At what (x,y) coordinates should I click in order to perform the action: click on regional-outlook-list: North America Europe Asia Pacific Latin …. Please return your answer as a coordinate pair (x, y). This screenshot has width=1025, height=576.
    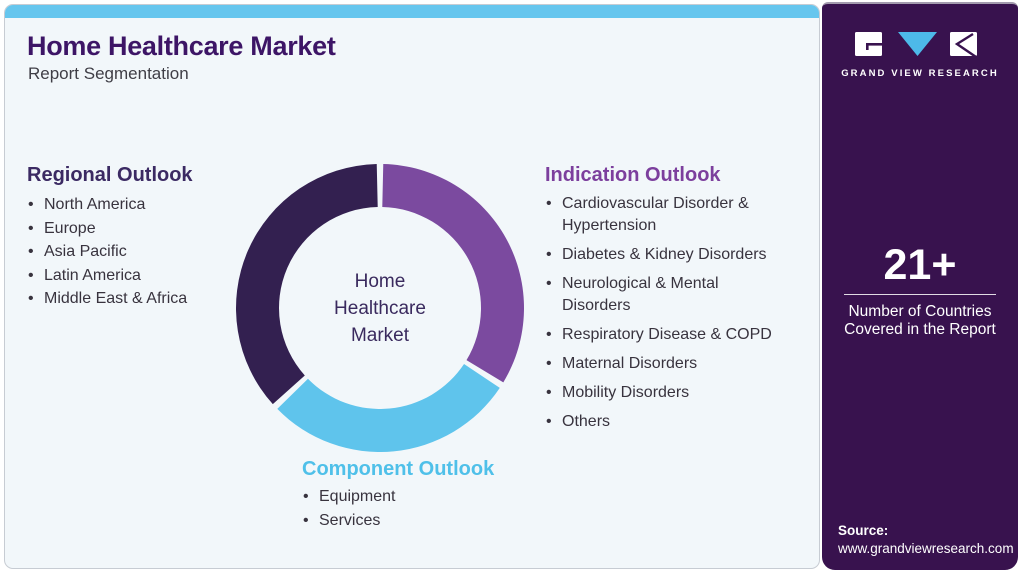
    Looking at the image, I should click on (142, 252).